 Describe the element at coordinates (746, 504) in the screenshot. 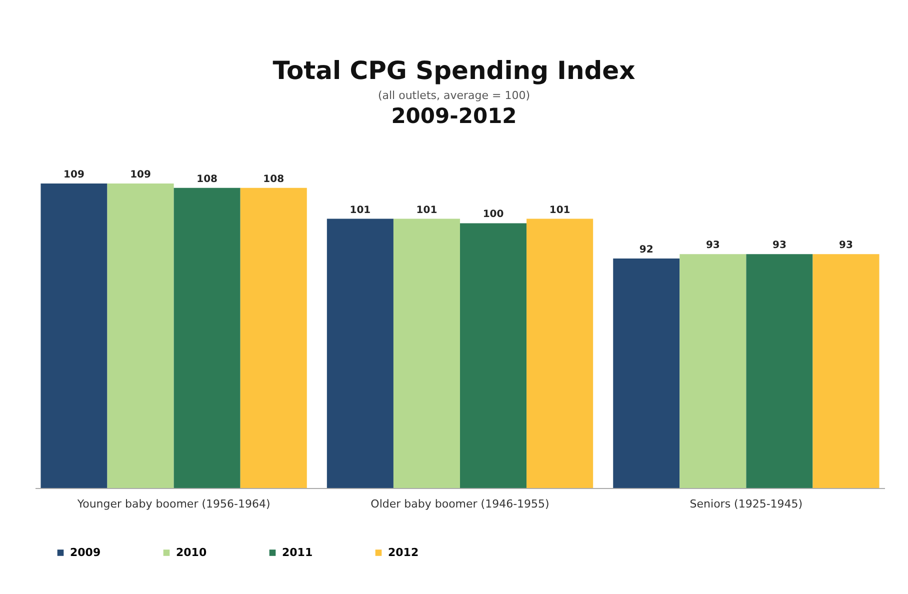

I see `x-tick-label: Seniors (1925-1945)` at that location.